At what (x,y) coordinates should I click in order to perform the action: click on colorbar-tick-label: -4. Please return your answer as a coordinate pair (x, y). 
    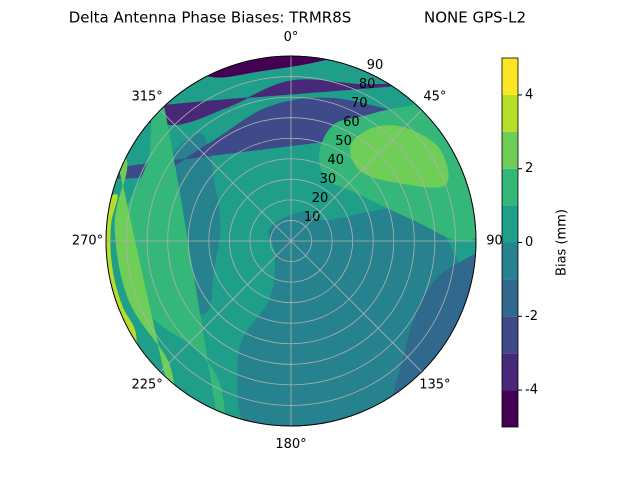
    Looking at the image, I should click on (531, 390).